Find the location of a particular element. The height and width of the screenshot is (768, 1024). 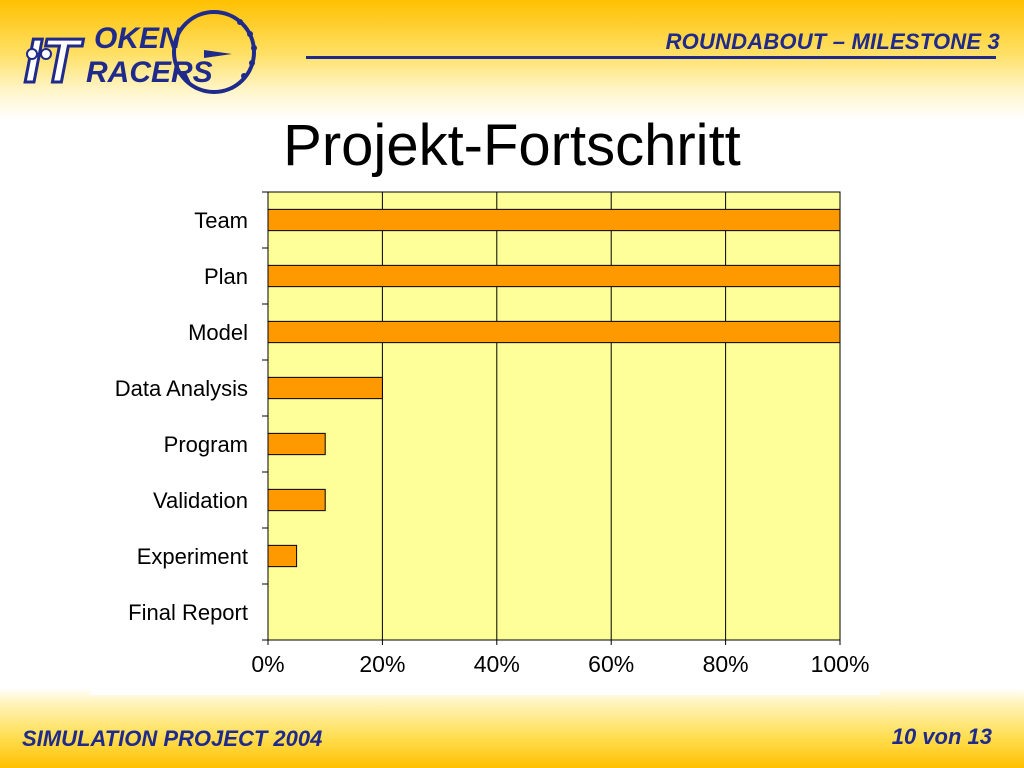

x-tick-label: 80% is located at coordinates (726, 664).